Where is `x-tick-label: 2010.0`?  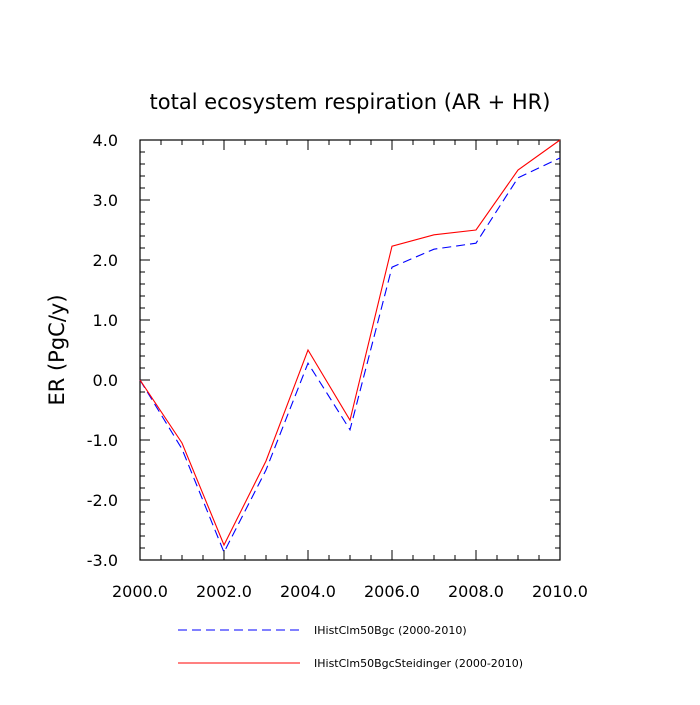
x-tick-label: 2010.0 is located at coordinates (560, 591).